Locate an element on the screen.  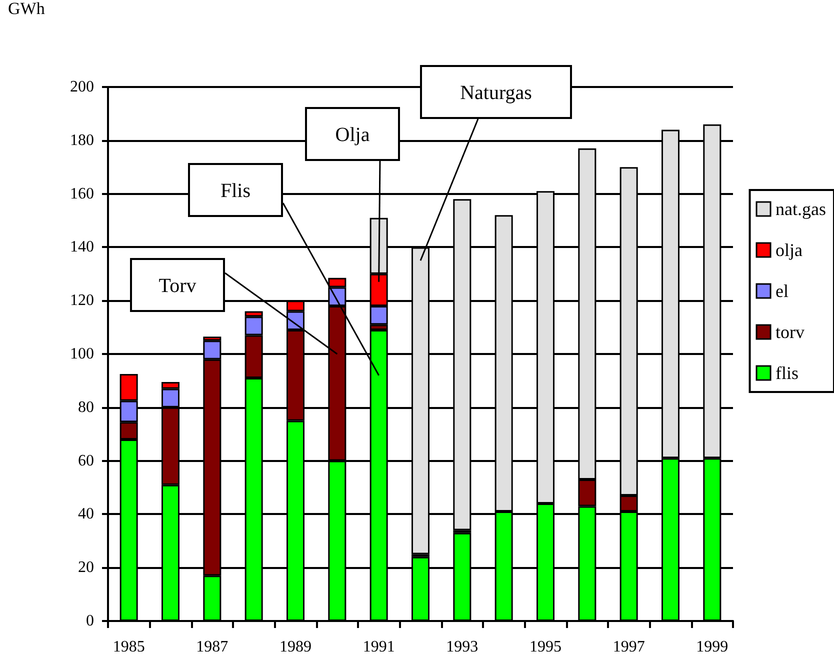
y-tick-label: 200 is located at coordinates (82, 87).